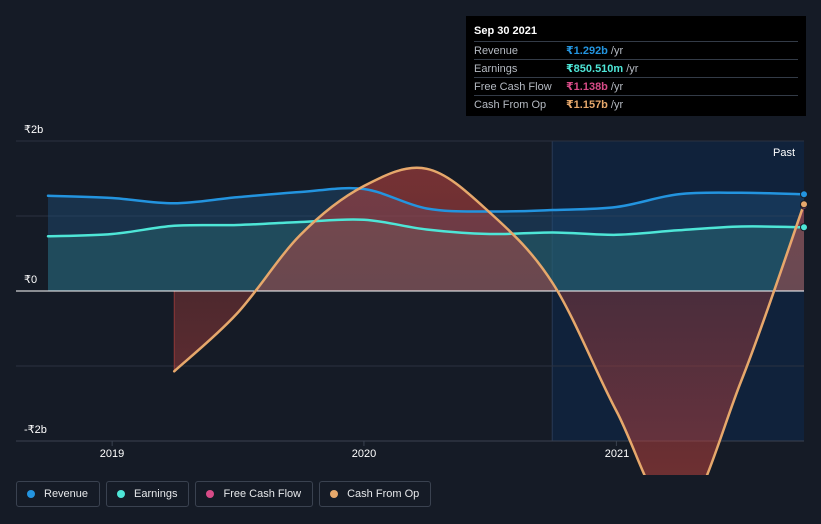 This screenshot has width=821, height=524. Describe the element at coordinates (156, 494) in the screenshot. I see `legend-label: Earnings` at that location.